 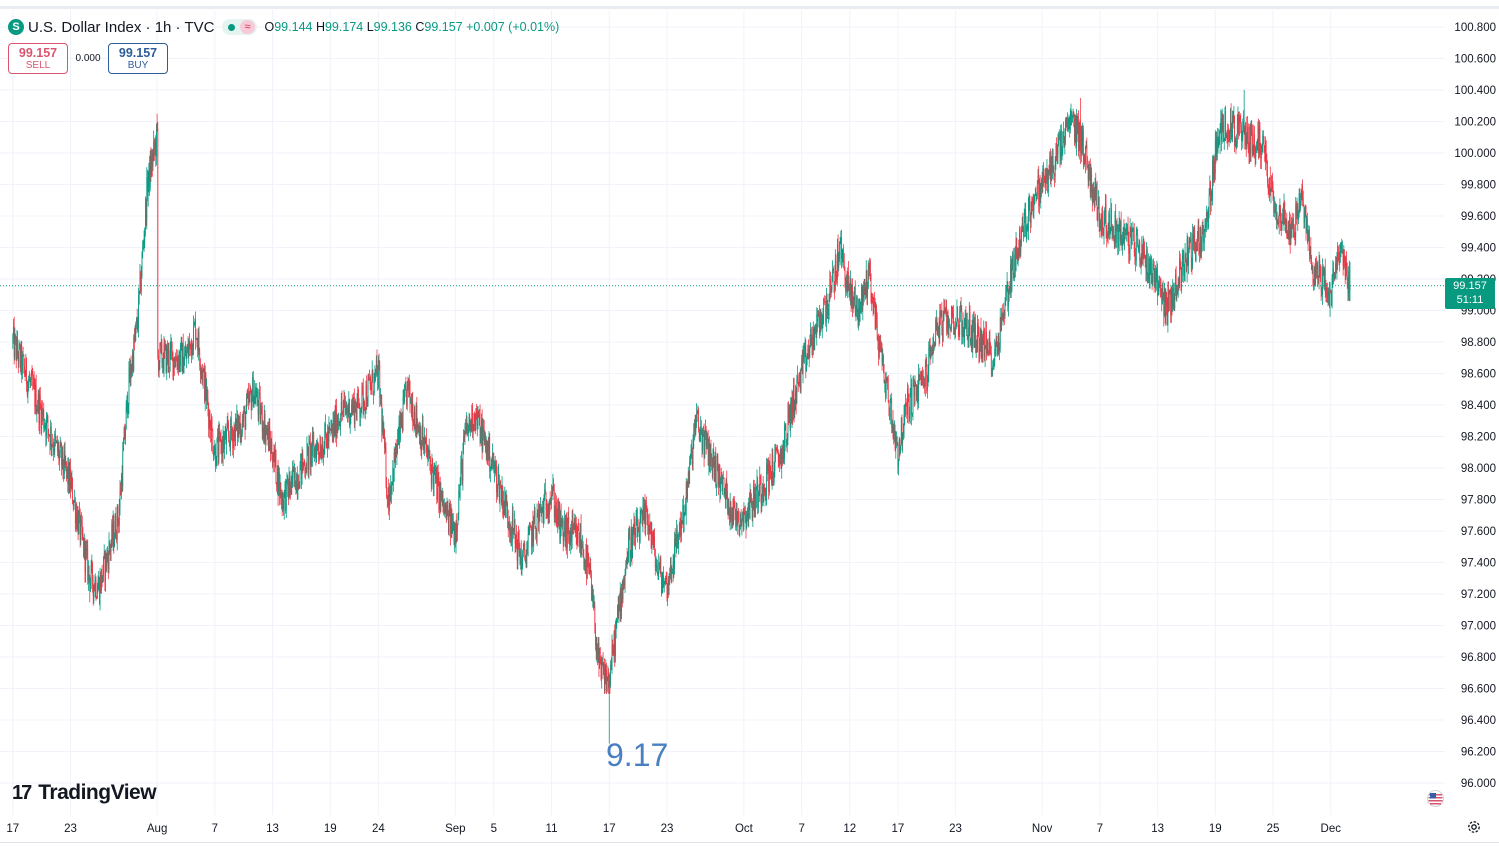 I want to click on market-status-pill: ≈, so click(x=239, y=27).